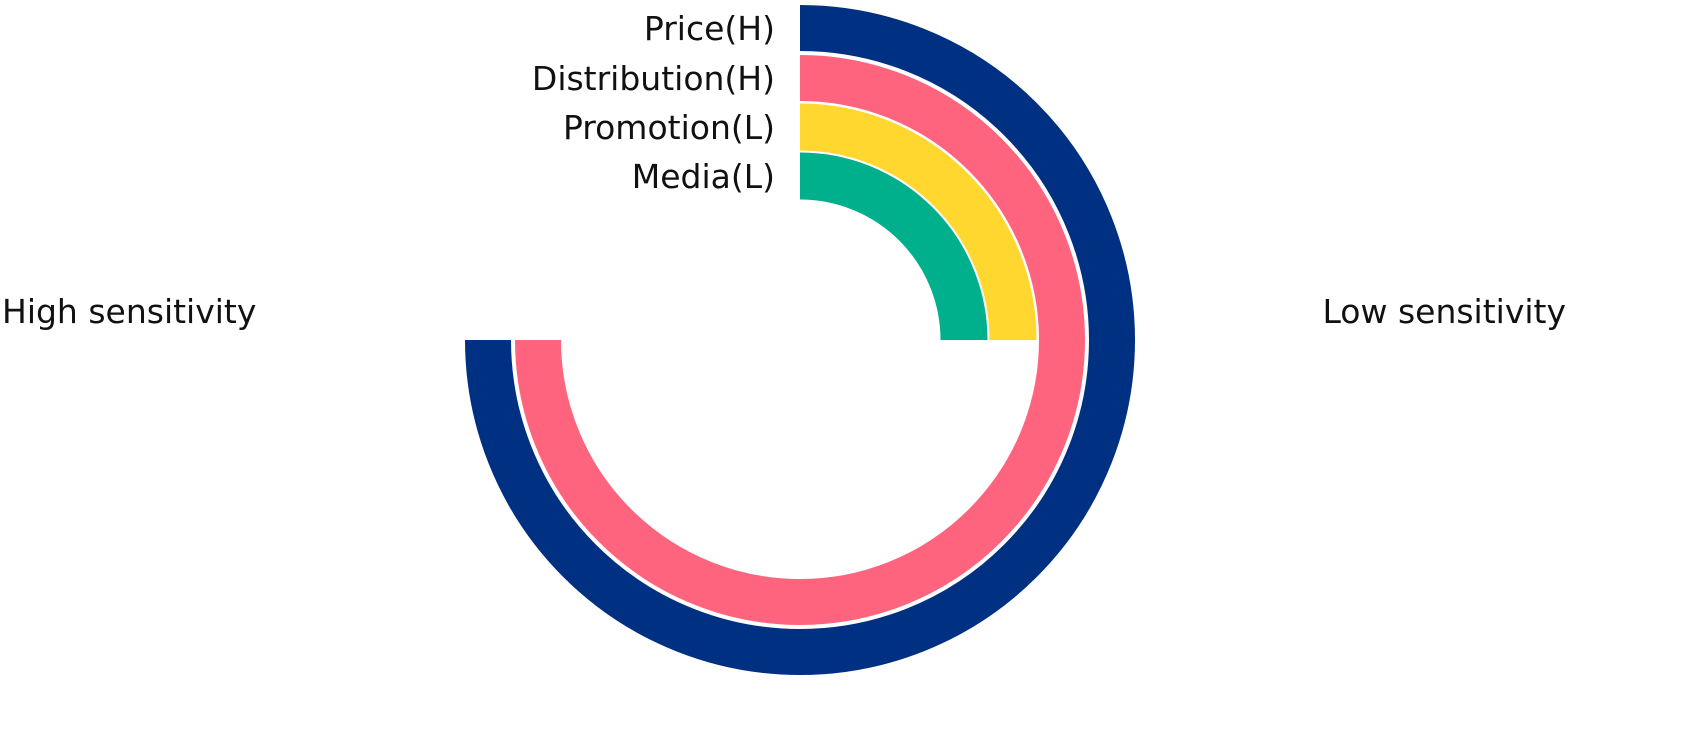 The image size is (1700, 737). Describe the element at coordinates (703, 176) in the screenshot. I see `series-label: Media(L)` at that location.